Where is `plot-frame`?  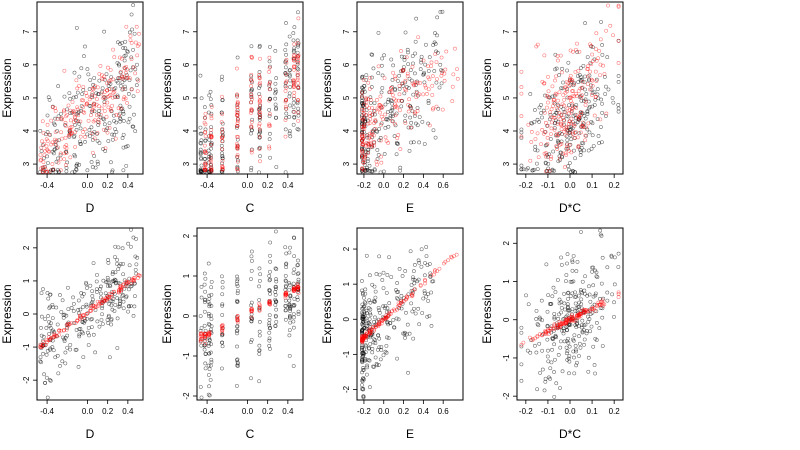 plot-frame is located at coordinates (410, 314).